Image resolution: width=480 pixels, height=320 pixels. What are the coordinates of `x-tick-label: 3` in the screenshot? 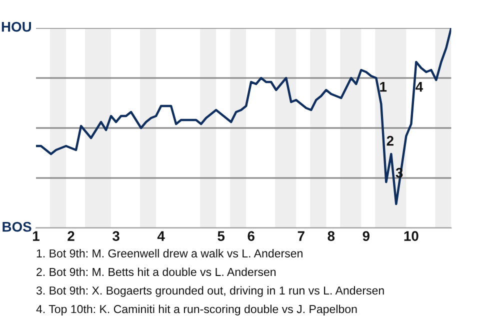 It's located at (116, 236).